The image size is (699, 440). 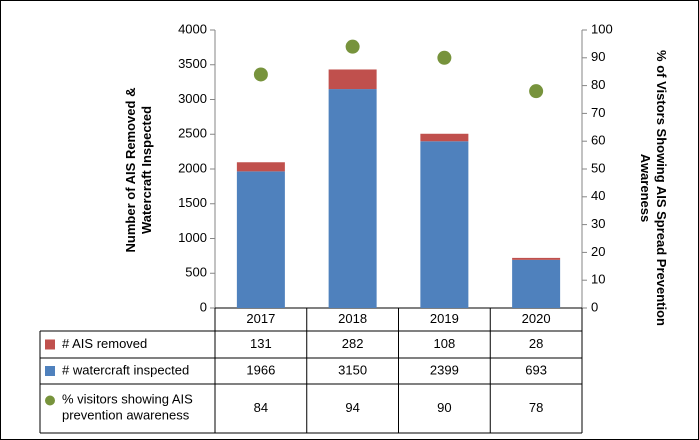 I want to click on table-value: 78, so click(x=536, y=407).